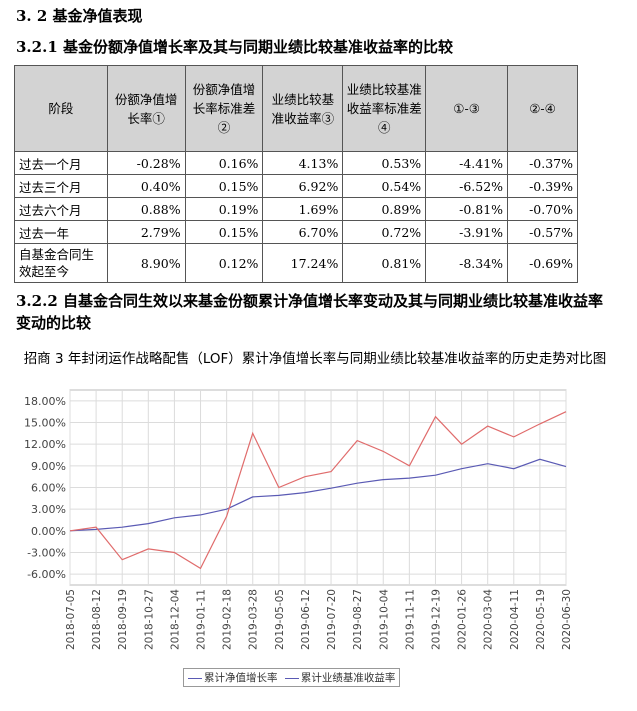 The width and height of the screenshot is (637, 711). I want to click on chart-legend: 累计净值增长率 累计业绩基准收益率, so click(292, 677).